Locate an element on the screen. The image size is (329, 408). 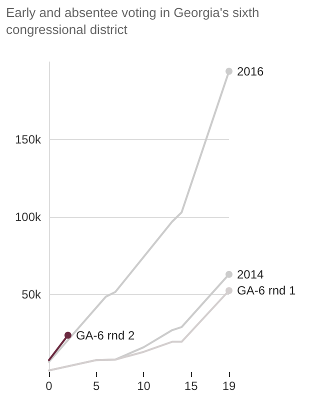
y-tick-label: 50k is located at coordinates (32, 295).